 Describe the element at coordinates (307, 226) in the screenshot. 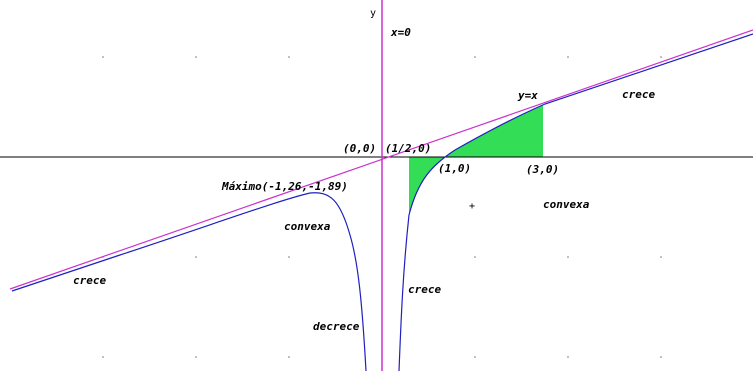

I see `label-convexa-left: convexa` at that location.